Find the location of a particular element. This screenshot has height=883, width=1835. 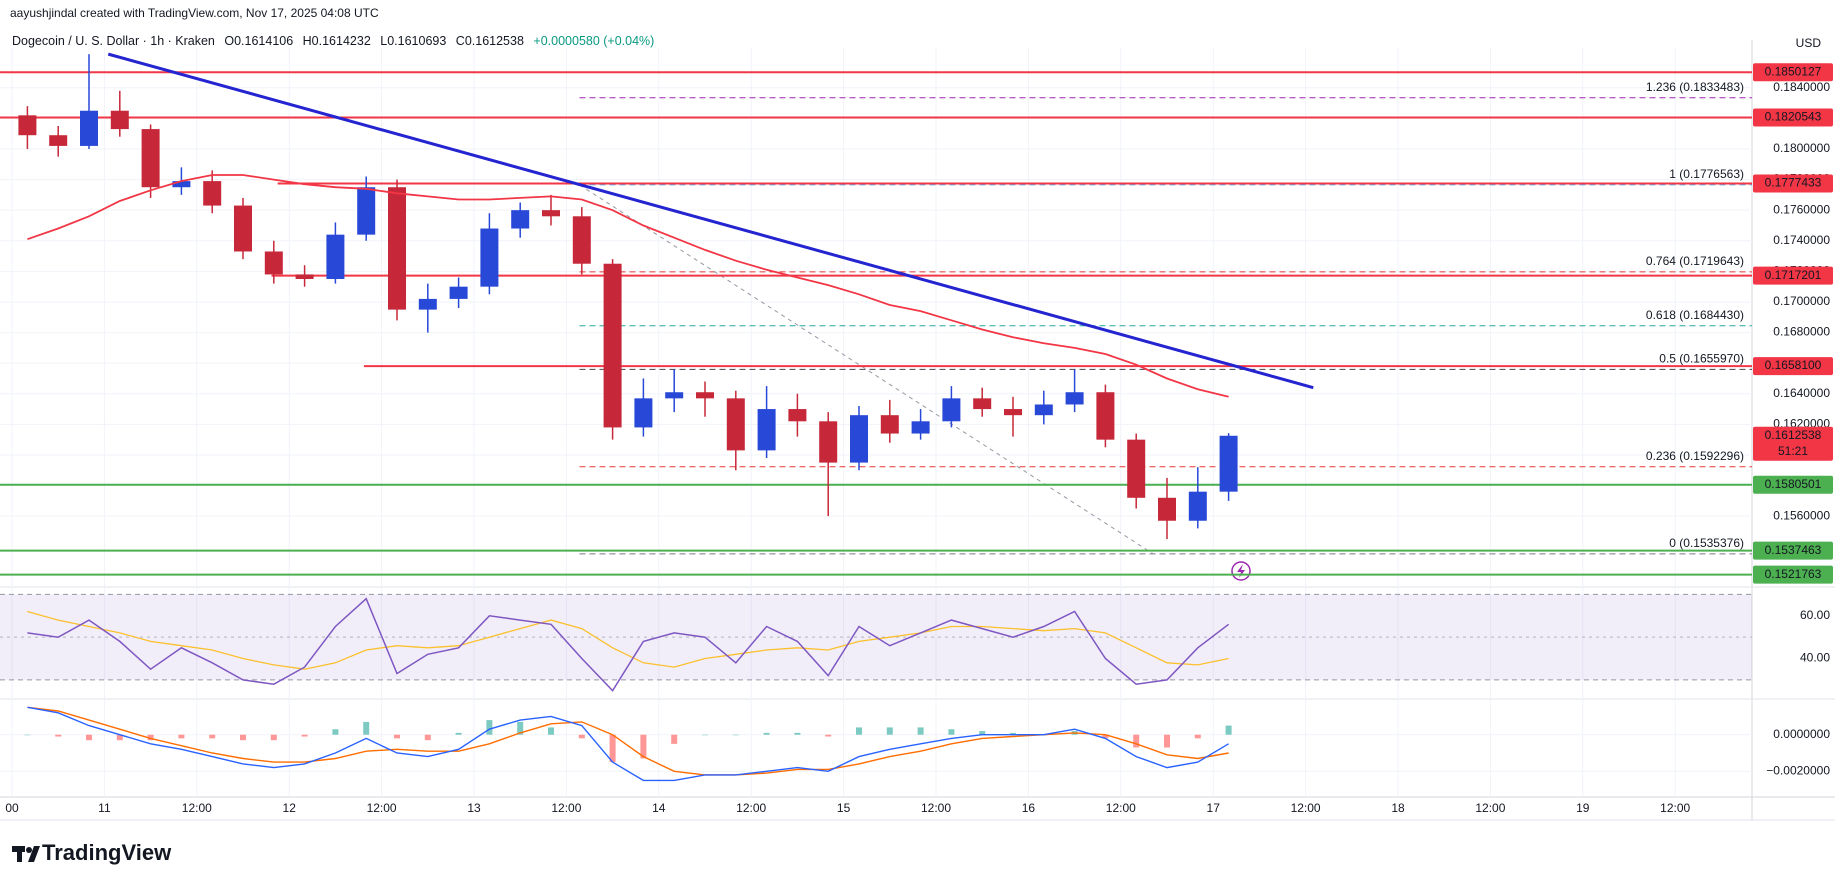

level-price-label: 0.1521763 is located at coordinates (1793, 574).